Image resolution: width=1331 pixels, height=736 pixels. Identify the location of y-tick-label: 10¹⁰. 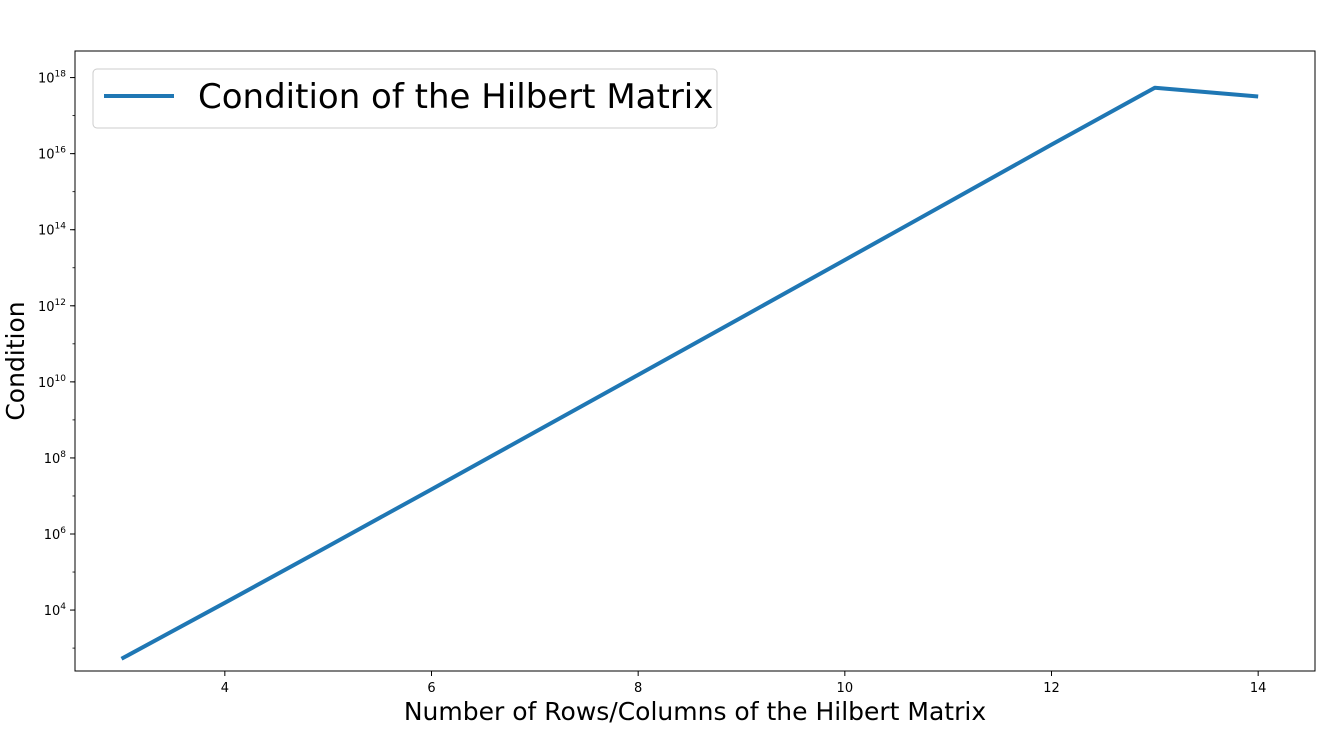
(52, 382).